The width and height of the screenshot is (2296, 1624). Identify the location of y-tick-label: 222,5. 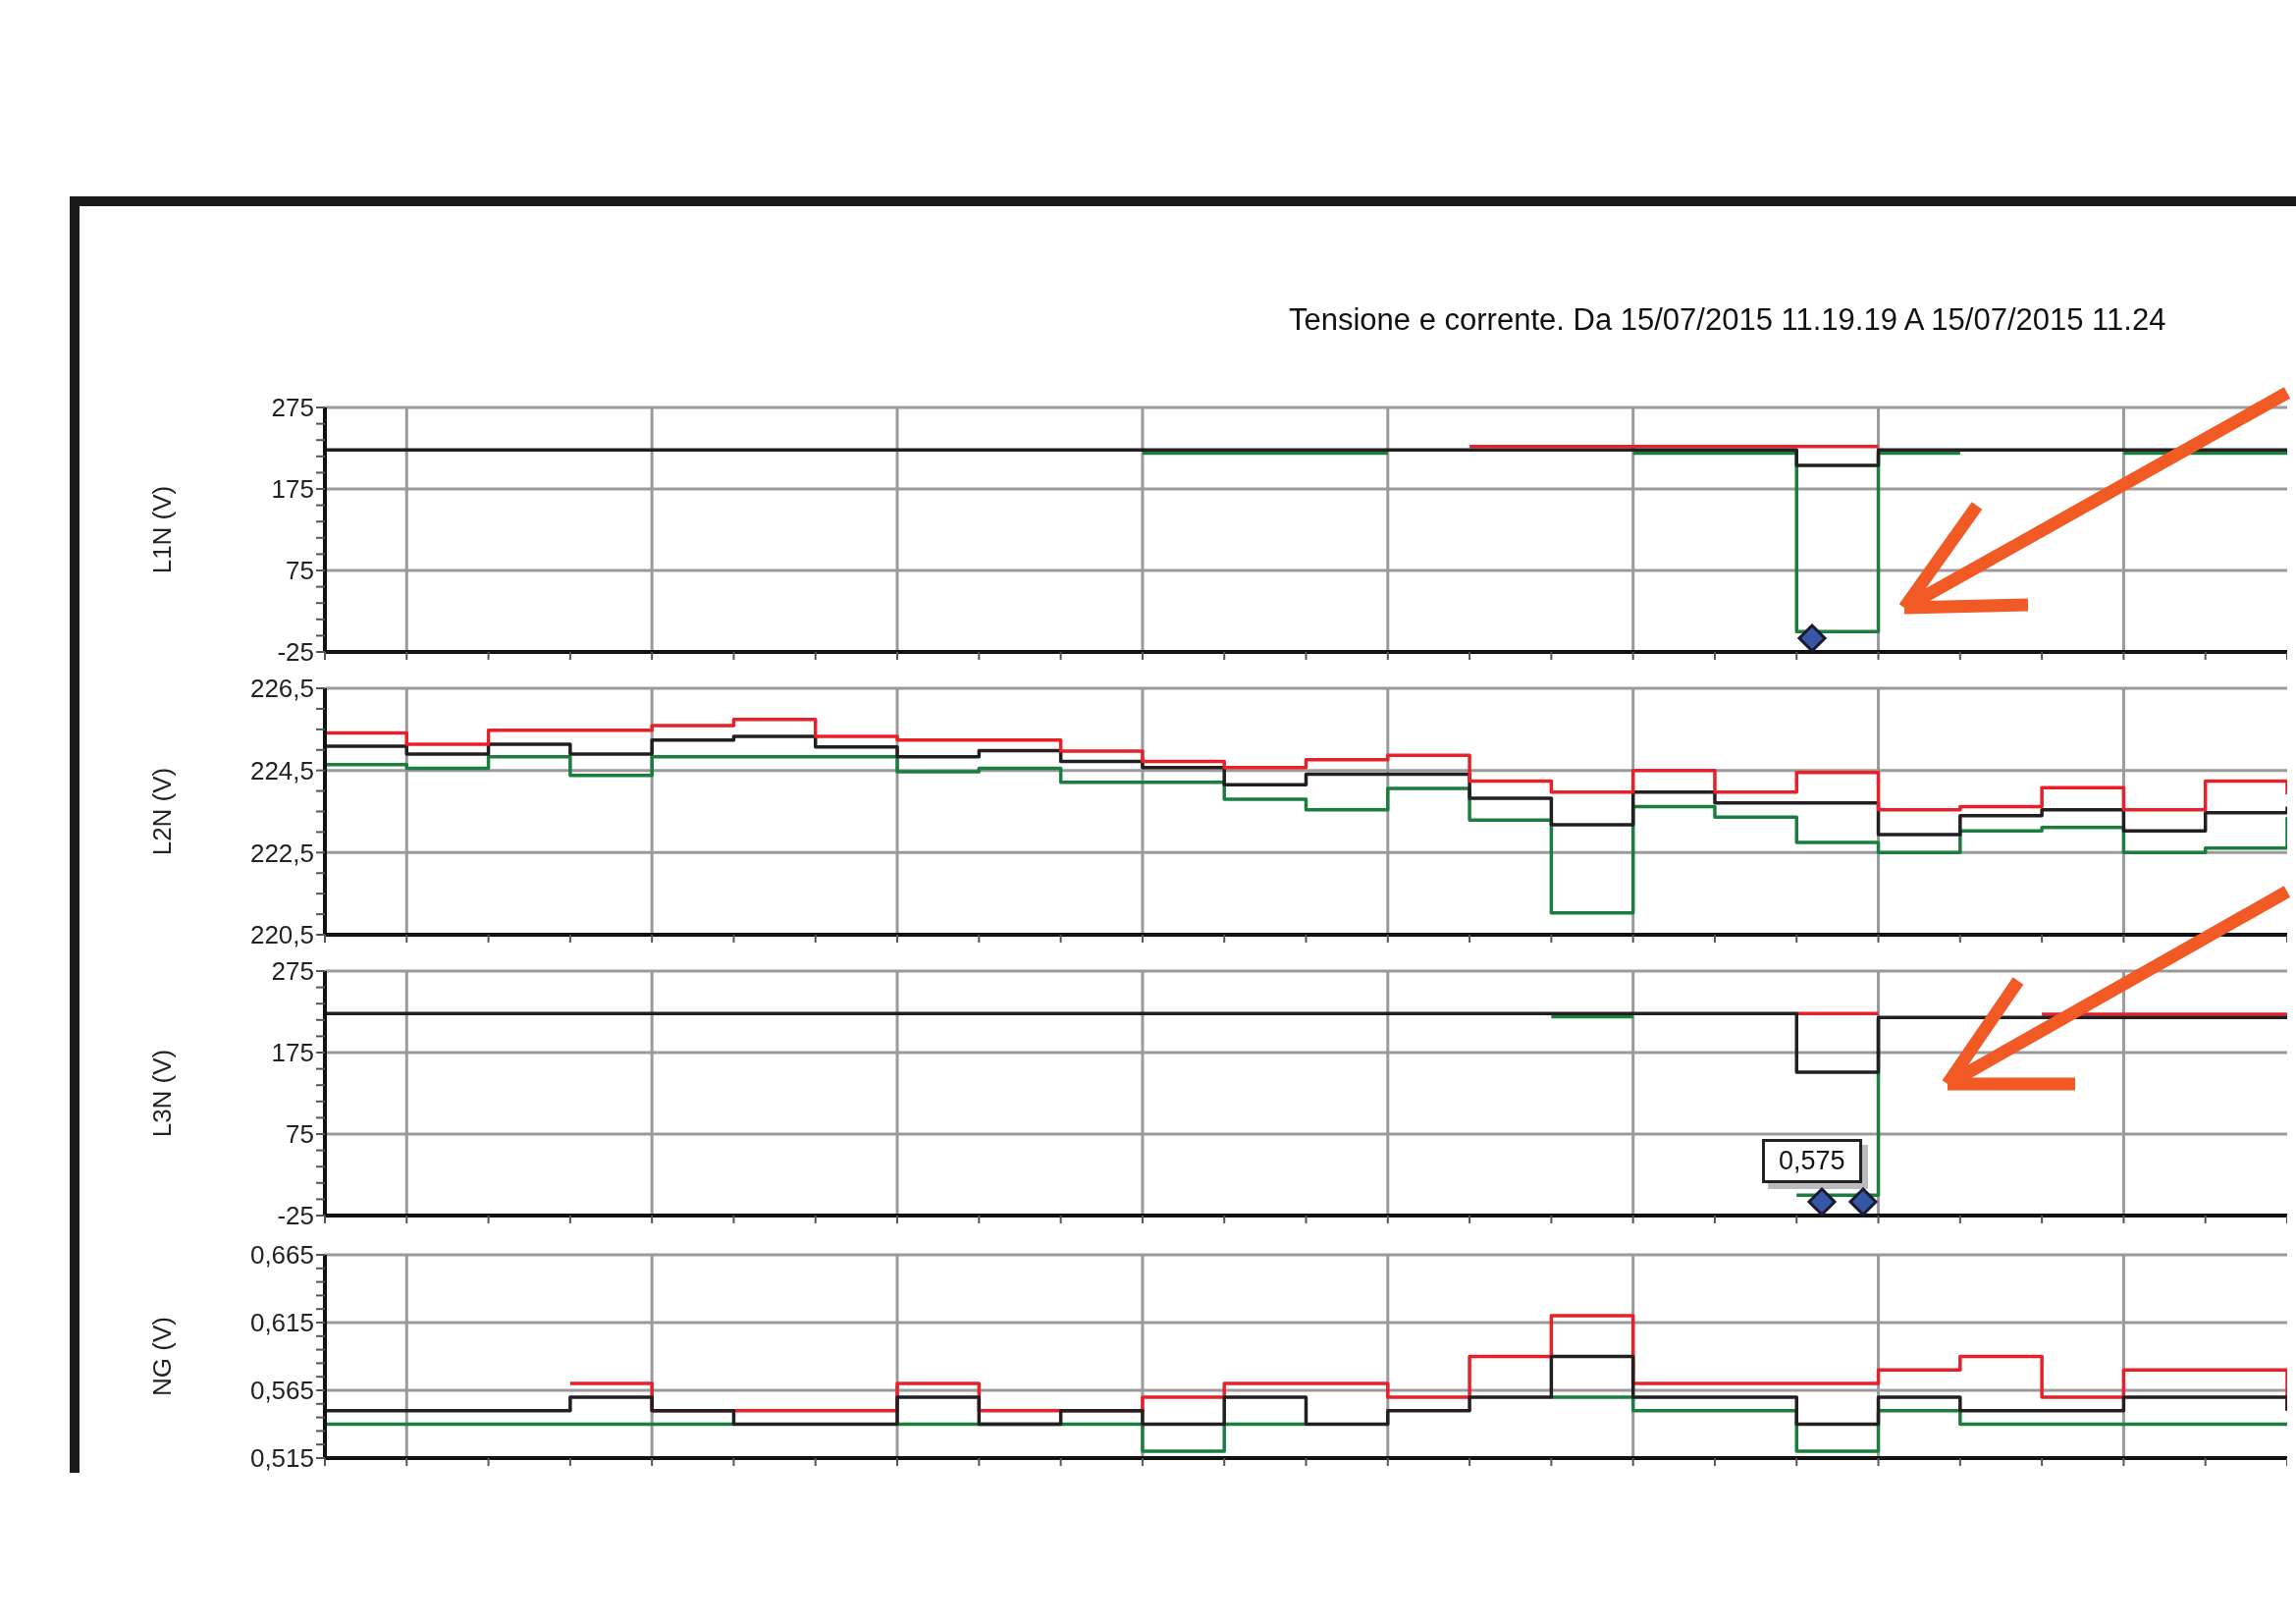
(281, 853).